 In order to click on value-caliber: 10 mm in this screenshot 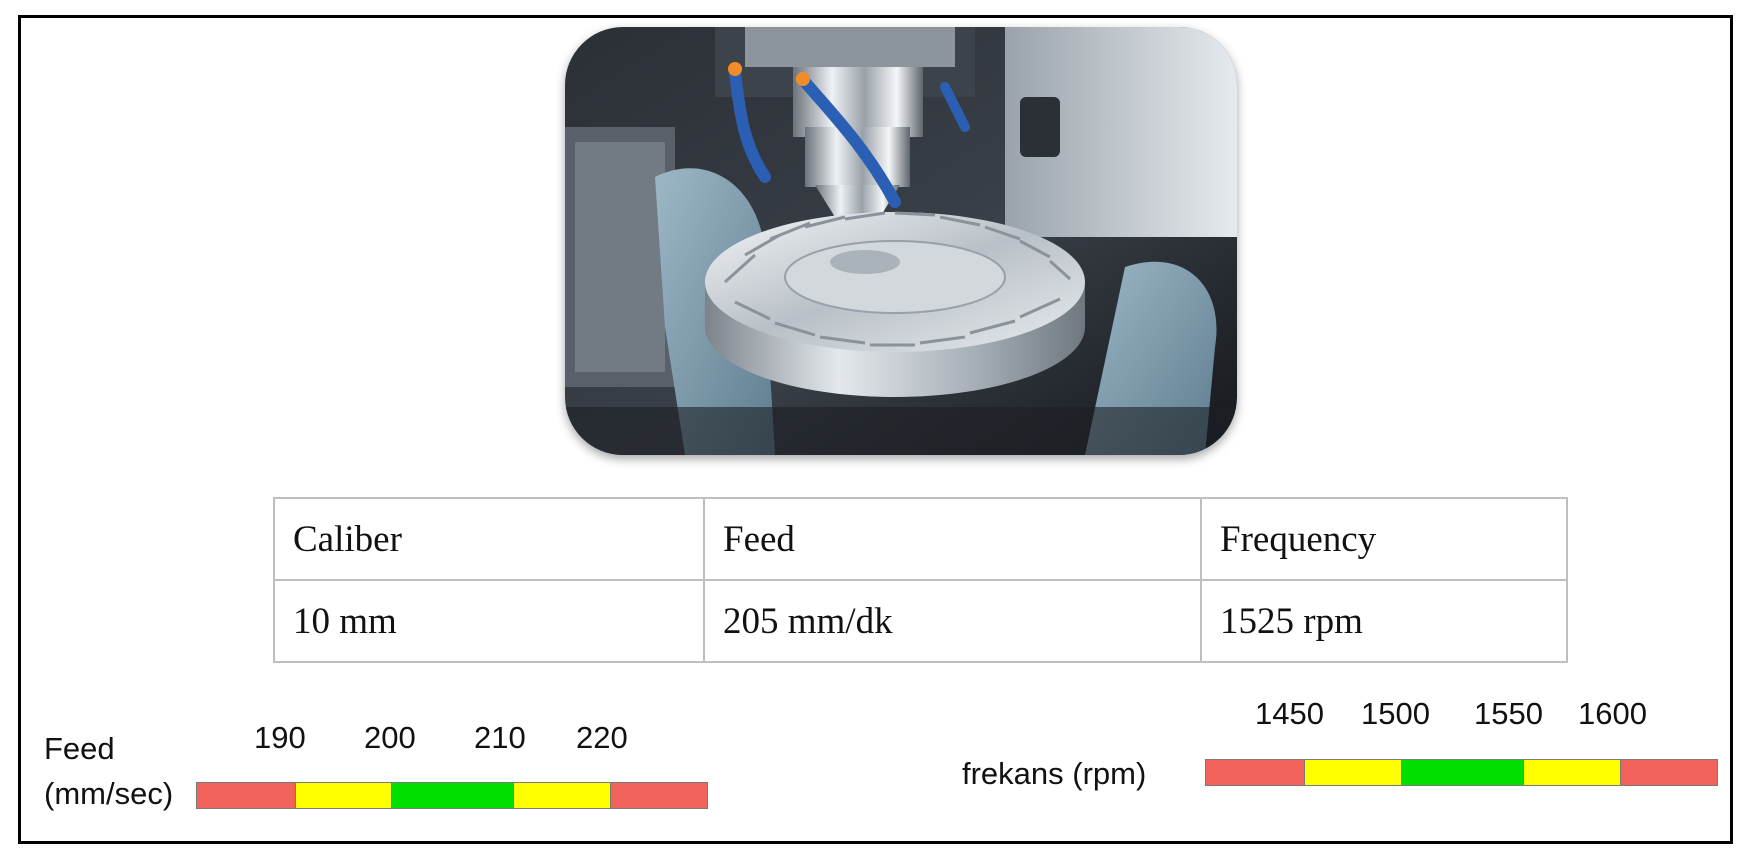, I will do `click(489, 621)`.